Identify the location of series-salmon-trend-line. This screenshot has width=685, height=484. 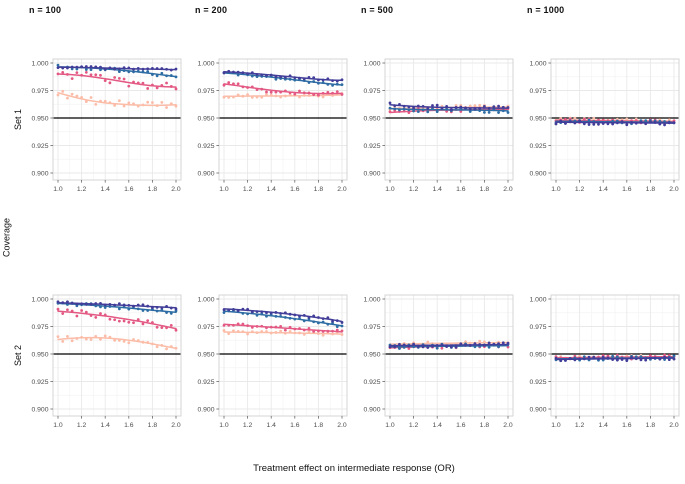
(117, 343).